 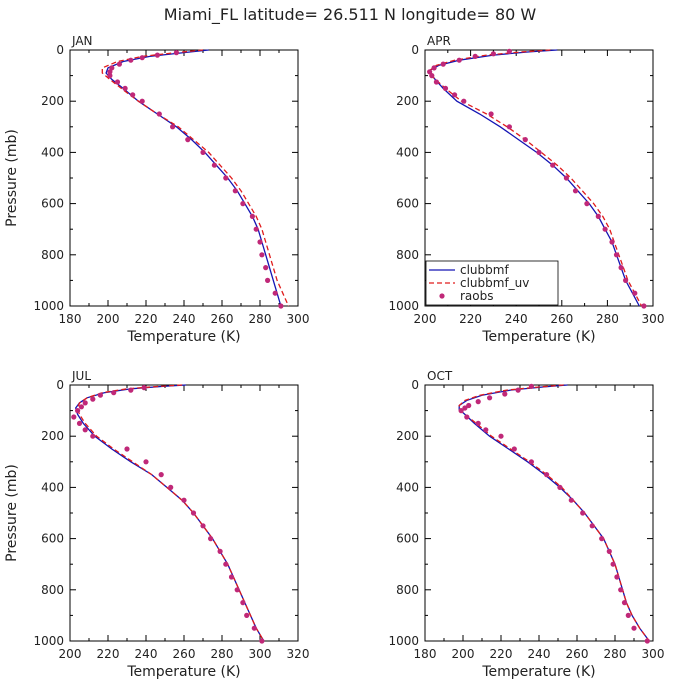 I want to click on x-tick-label: 180, so click(x=70, y=319).